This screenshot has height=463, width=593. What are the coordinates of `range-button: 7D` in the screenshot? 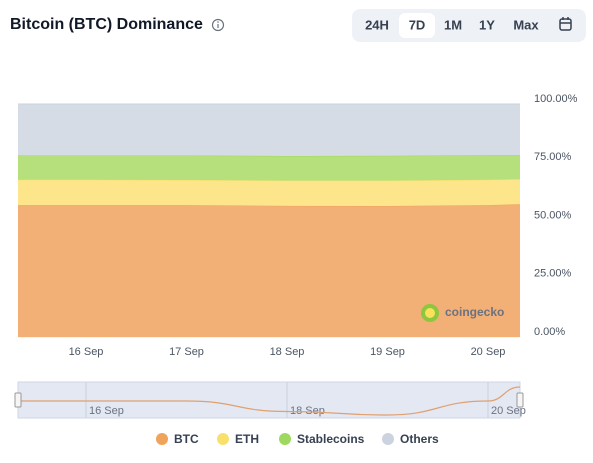 It's located at (417, 24).